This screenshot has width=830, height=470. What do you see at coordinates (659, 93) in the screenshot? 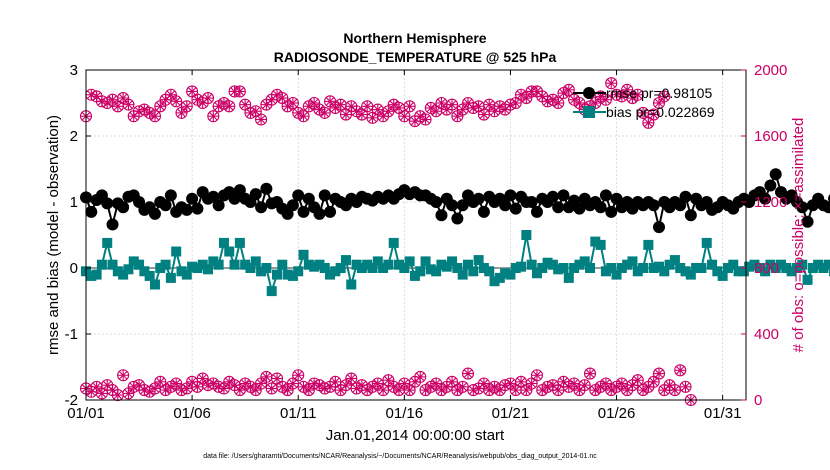
I see `legend-rmse-label: rmse pr=0.98105` at bounding box center [659, 93].